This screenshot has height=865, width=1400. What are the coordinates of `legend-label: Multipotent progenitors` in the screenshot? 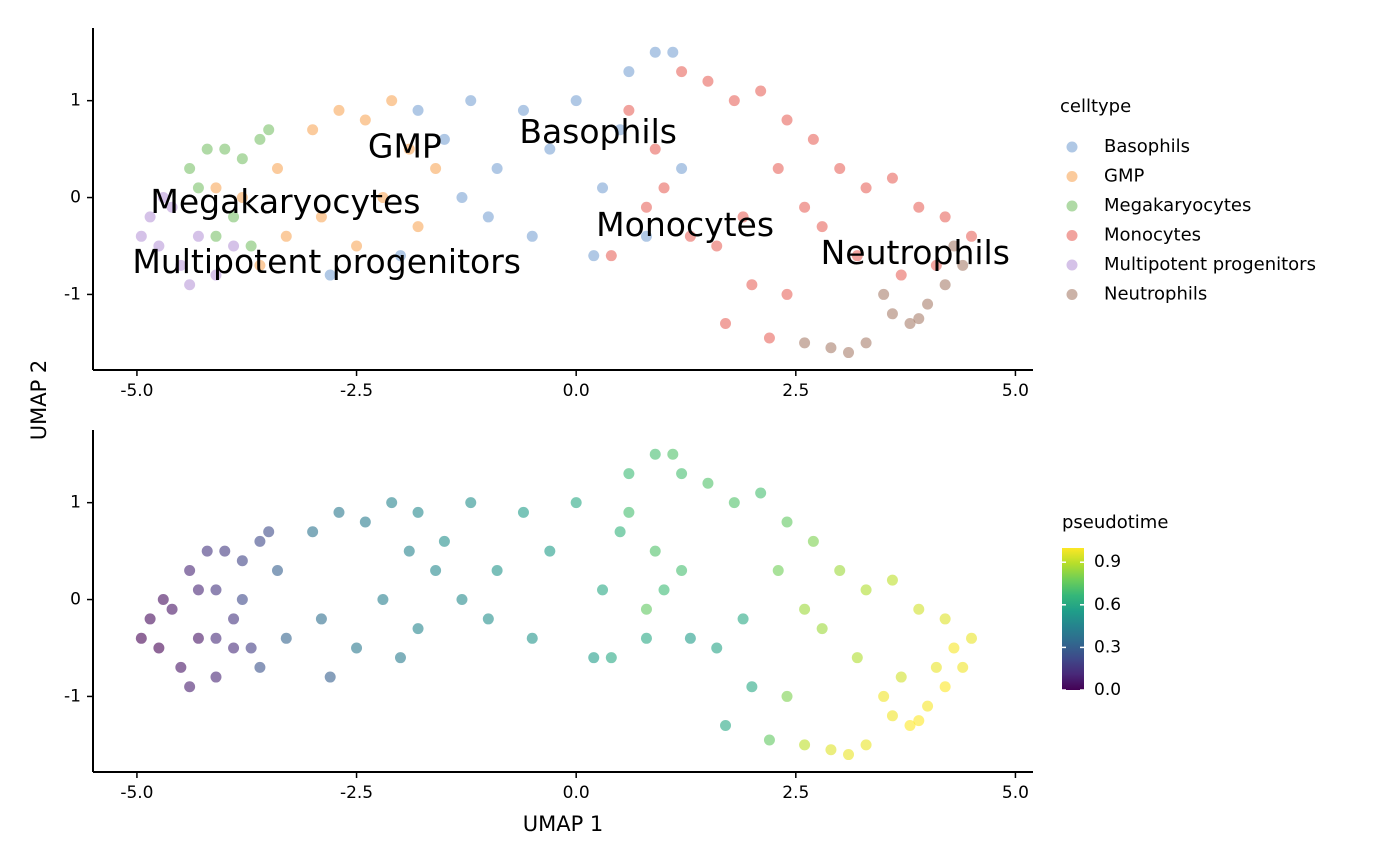 It's located at (1210, 264).